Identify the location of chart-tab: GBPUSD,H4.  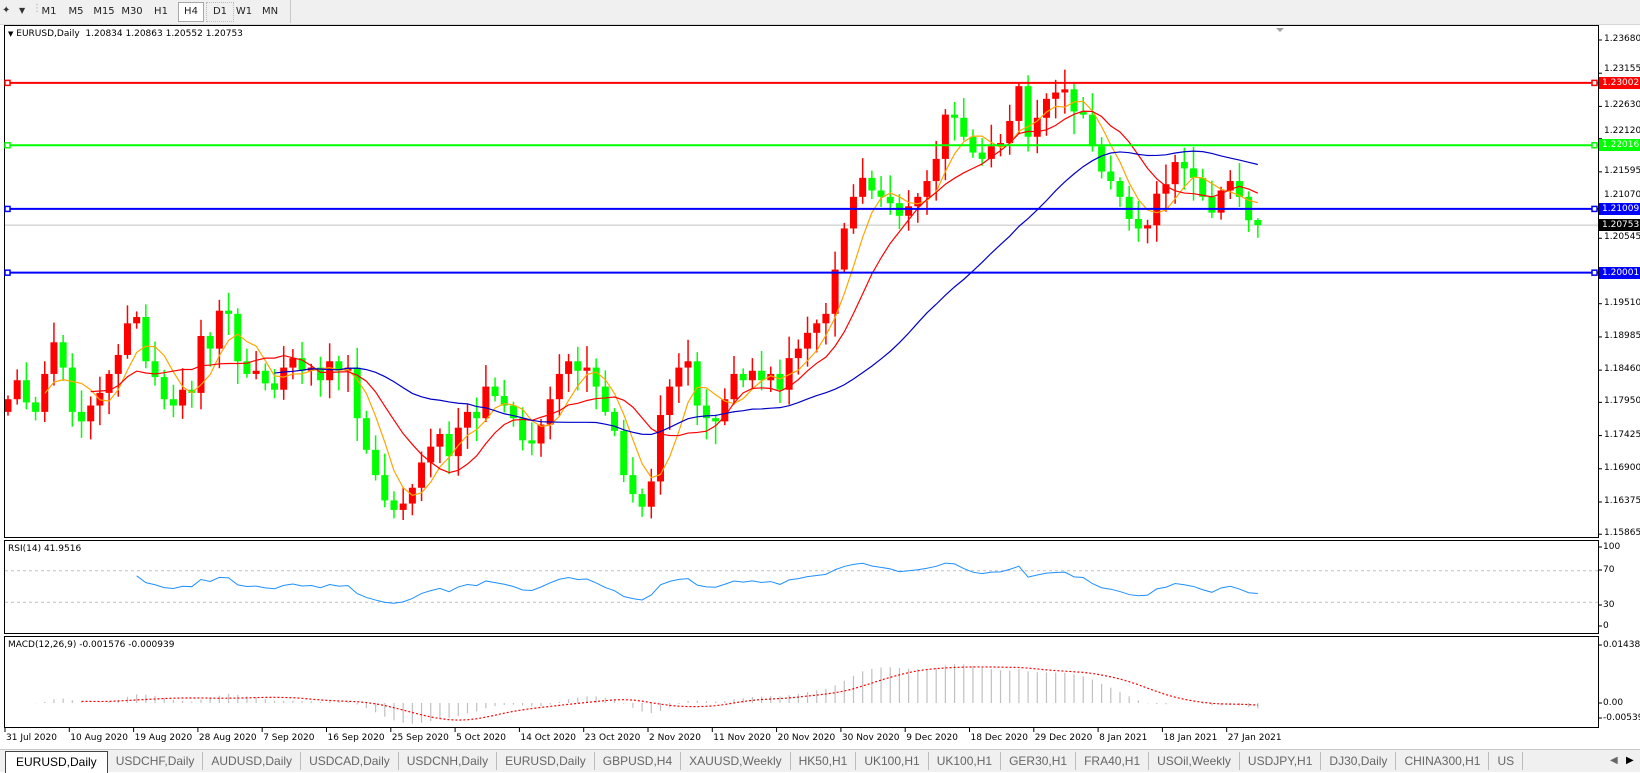
(638, 761).